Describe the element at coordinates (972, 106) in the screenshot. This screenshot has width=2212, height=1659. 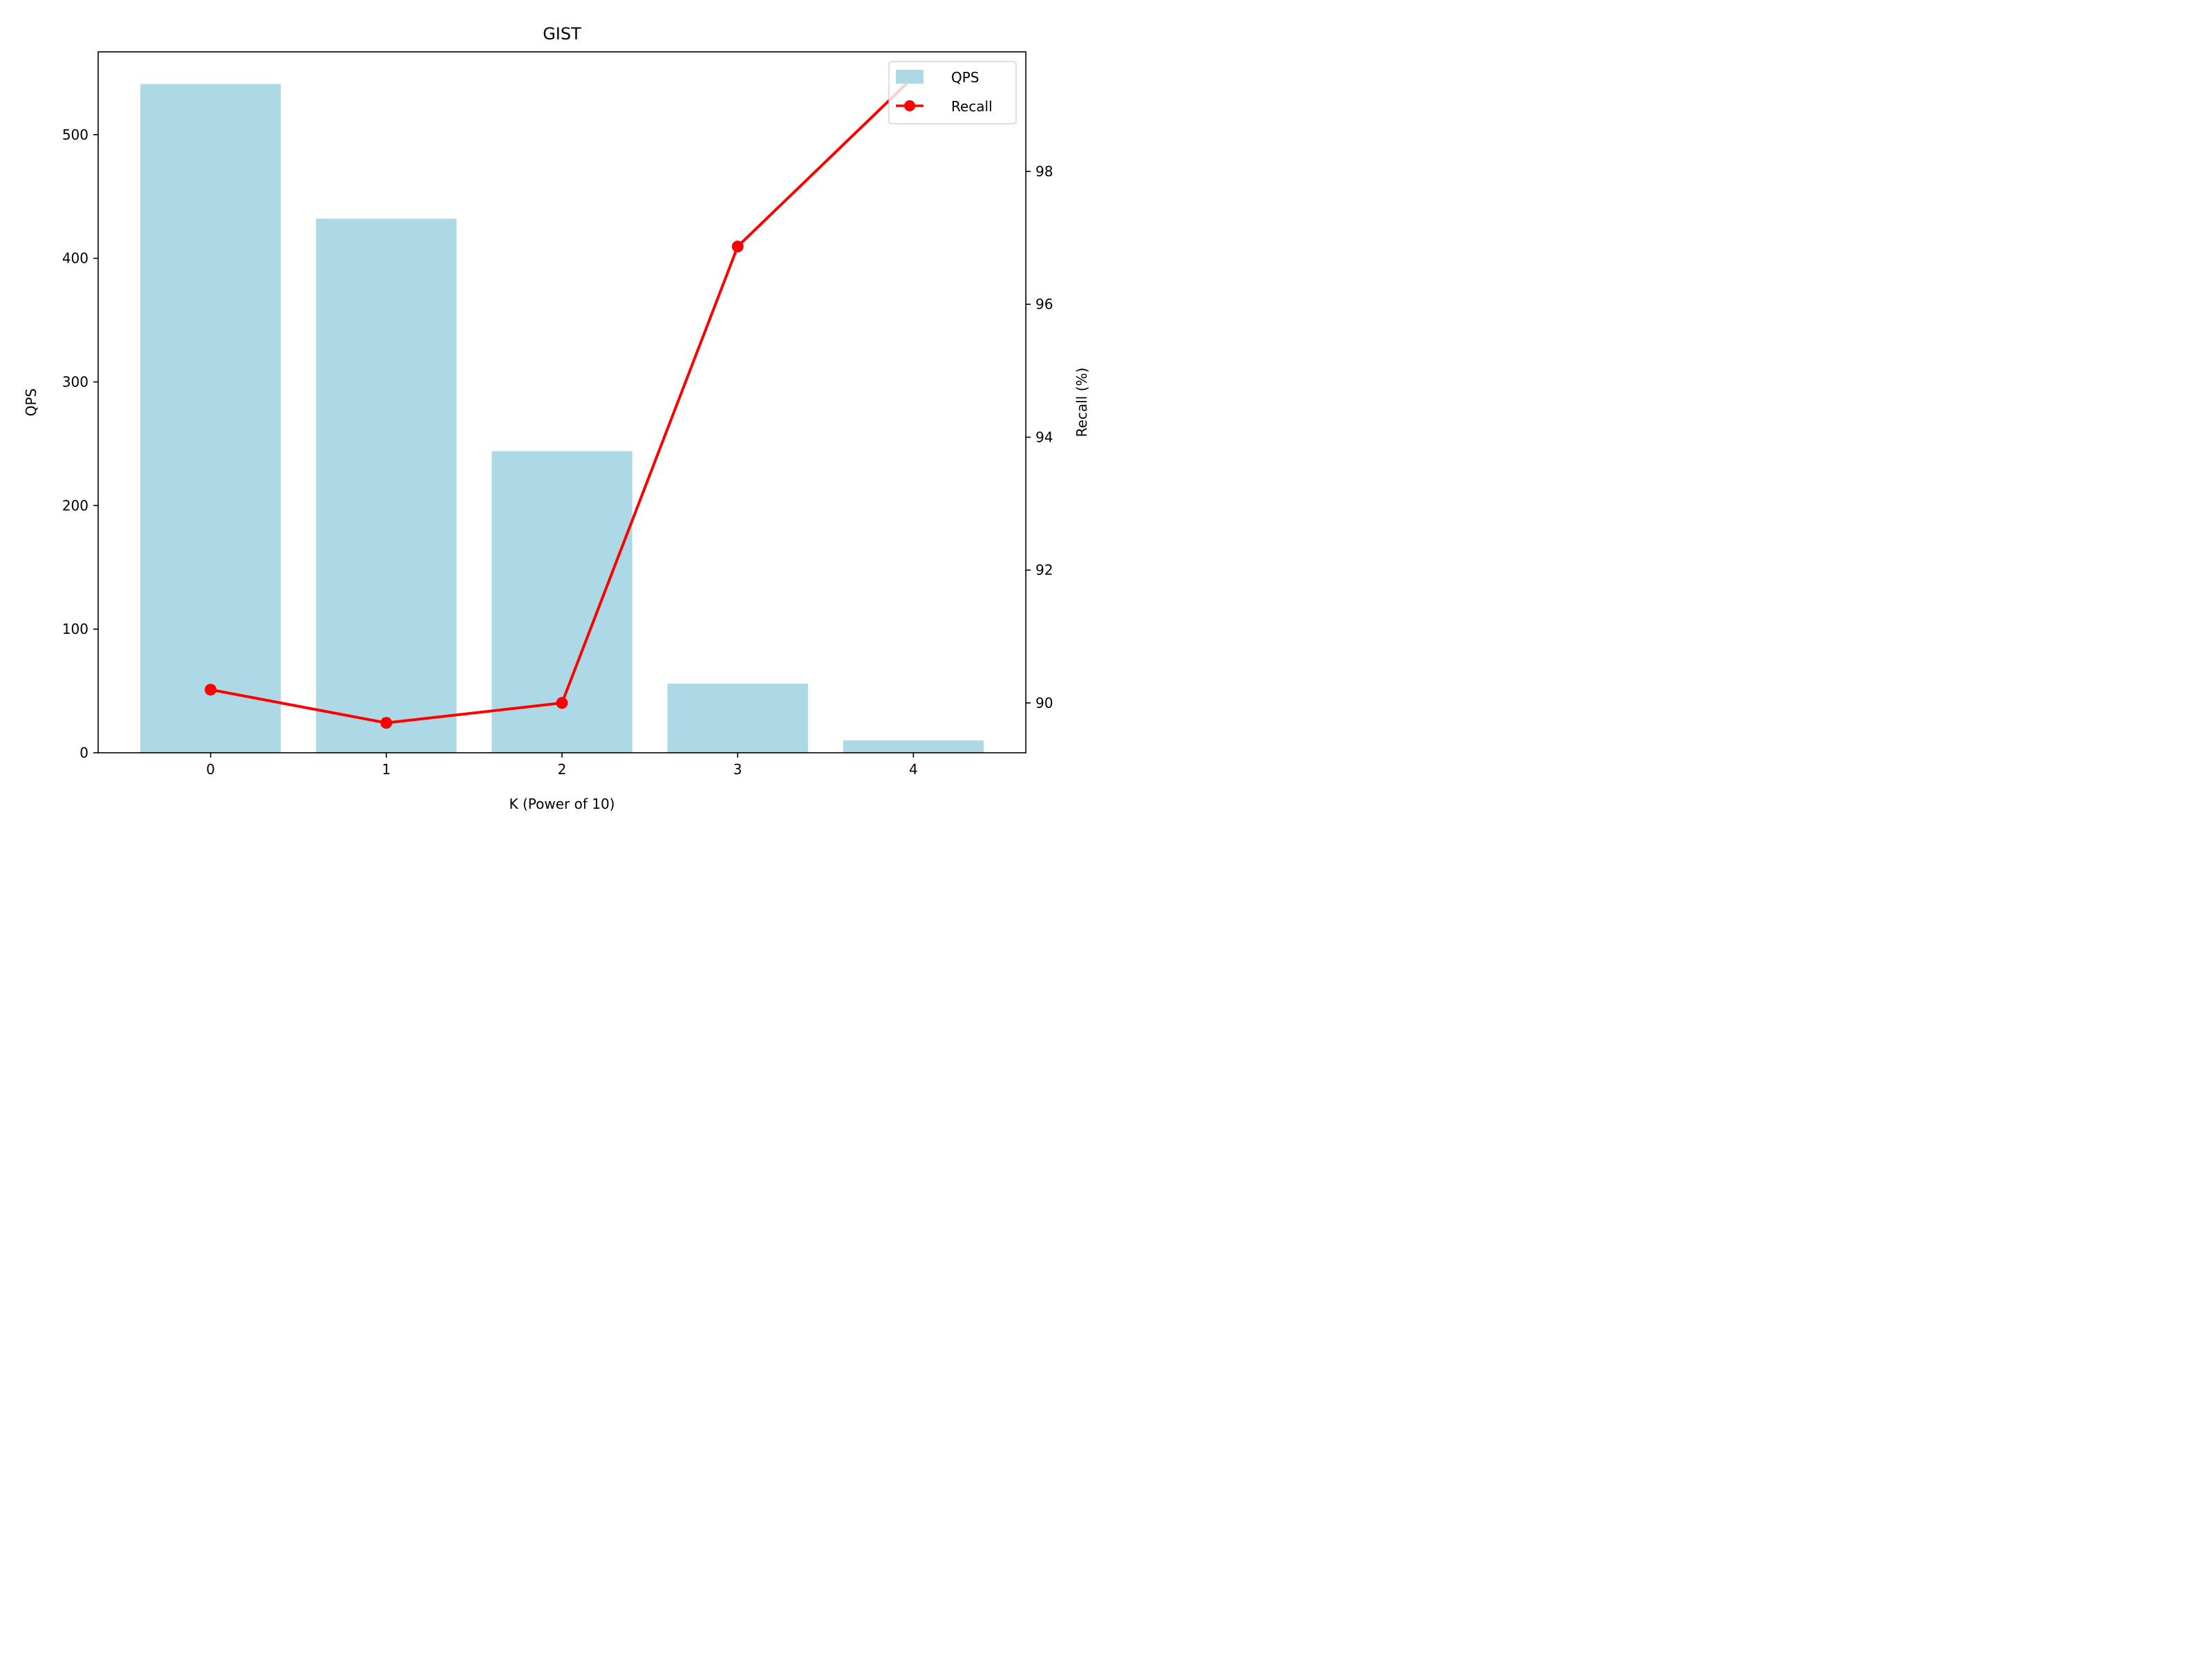
I see `legend-label-recall: Recall` at that location.